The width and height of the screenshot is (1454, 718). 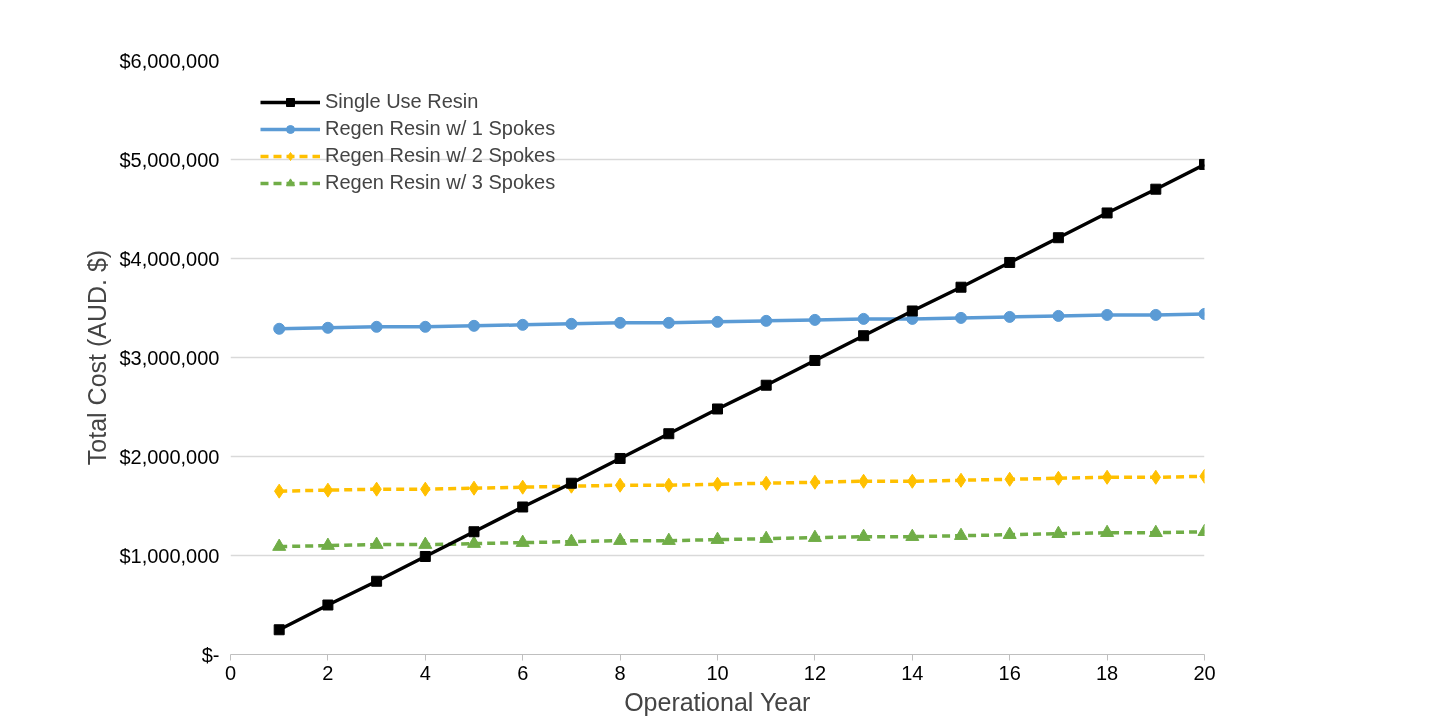 What do you see at coordinates (620, 672) in the screenshot?
I see `x-tick-label: 8` at bounding box center [620, 672].